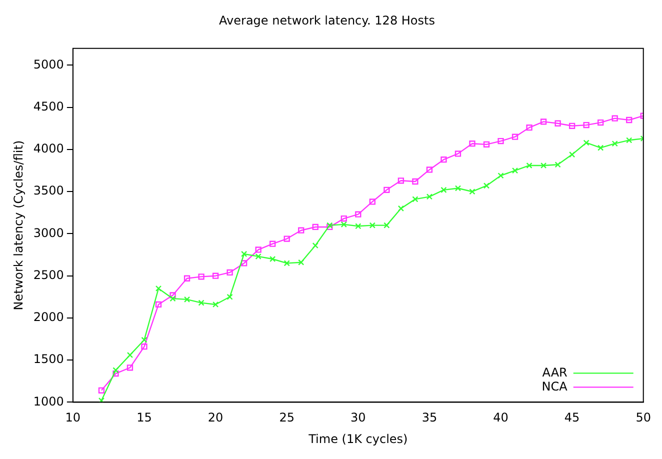 This screenshot has height=459, width=662. What do you see at coordinates (48, 191) in the screenshot?
I see `y-tick-label: 3500` at bounding box center [48, 191].